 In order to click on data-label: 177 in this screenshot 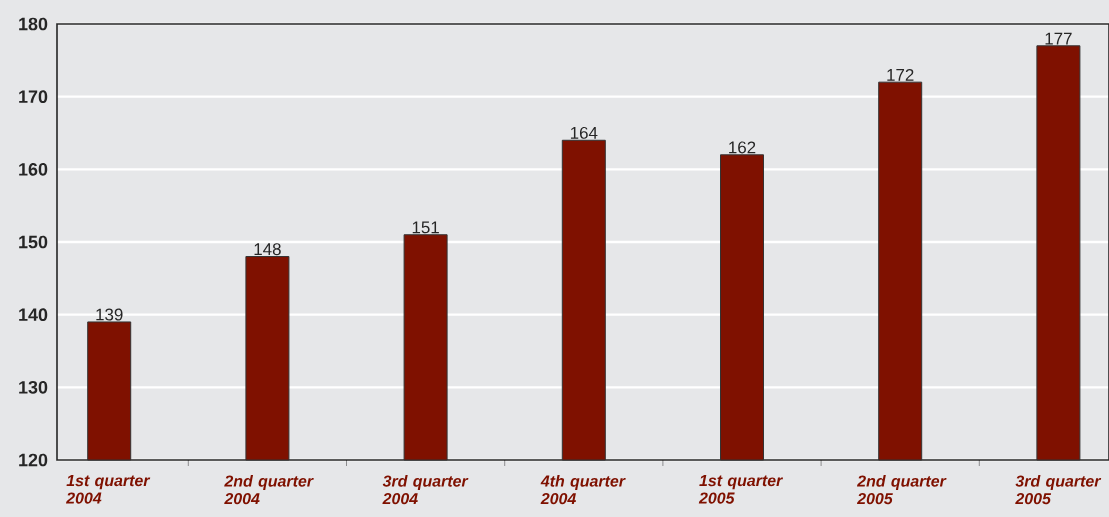, I will do `click(1058, 38)`.